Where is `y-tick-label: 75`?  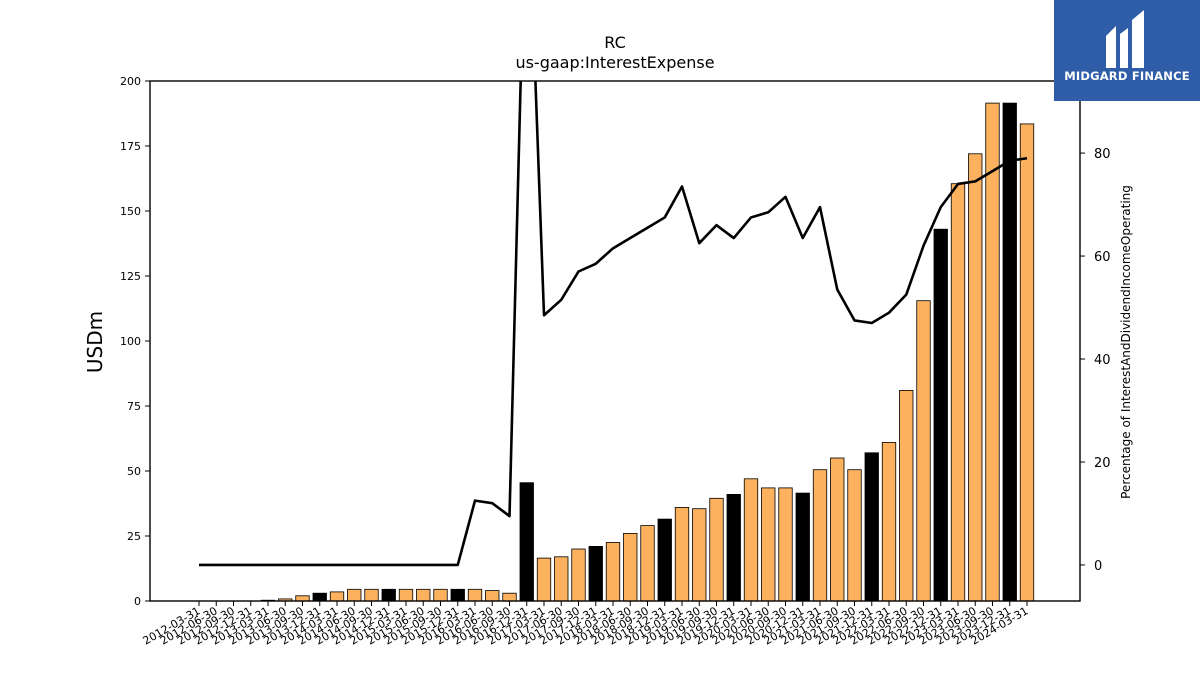
y-tick-label: 75 is located at coordinates (134, 406).